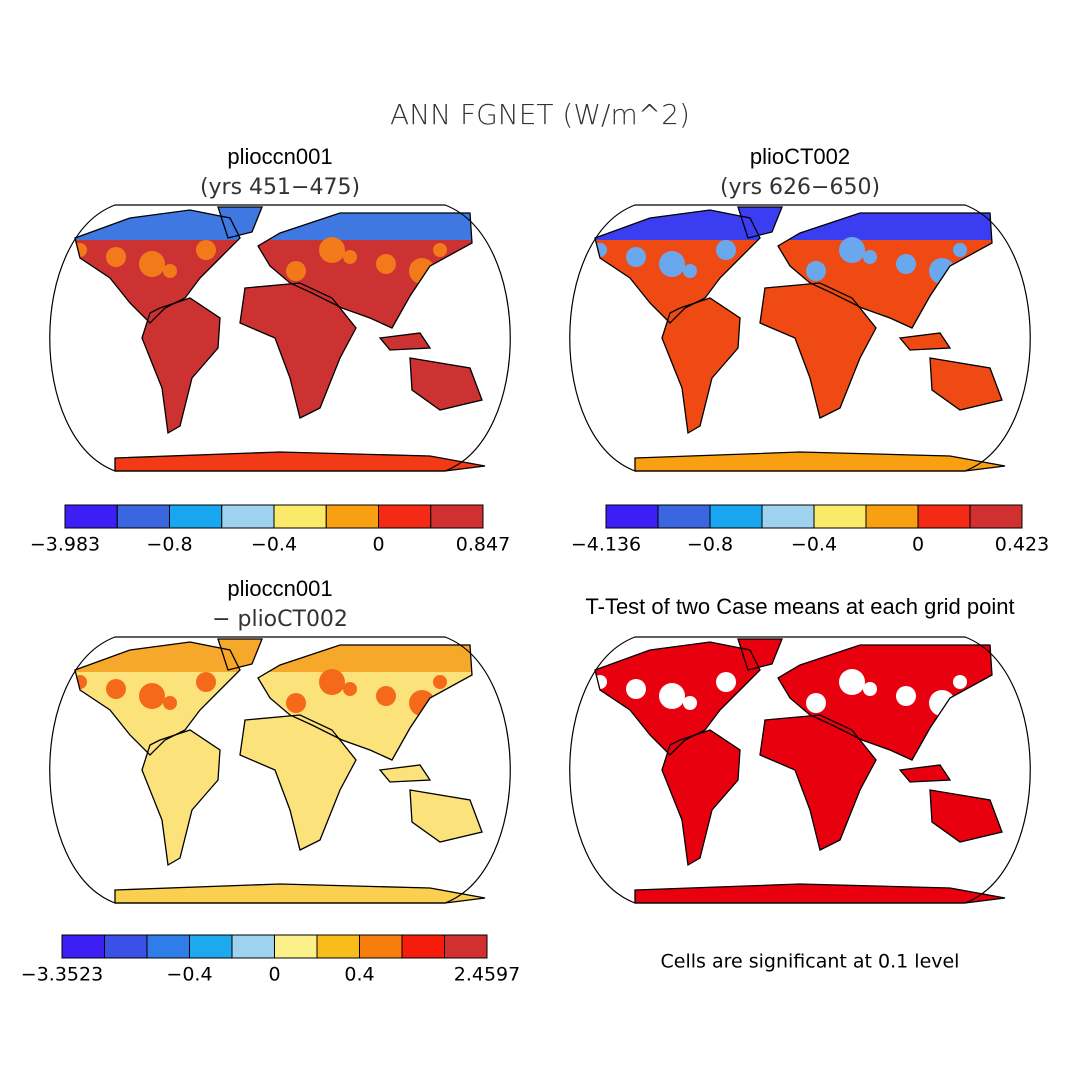 The height and width of the screenshot is (1080, 1080). Describe the element at coordinates (280, 187) in the screenshot. I see `panel-subtitle: (yrs 451−475)` at that location.